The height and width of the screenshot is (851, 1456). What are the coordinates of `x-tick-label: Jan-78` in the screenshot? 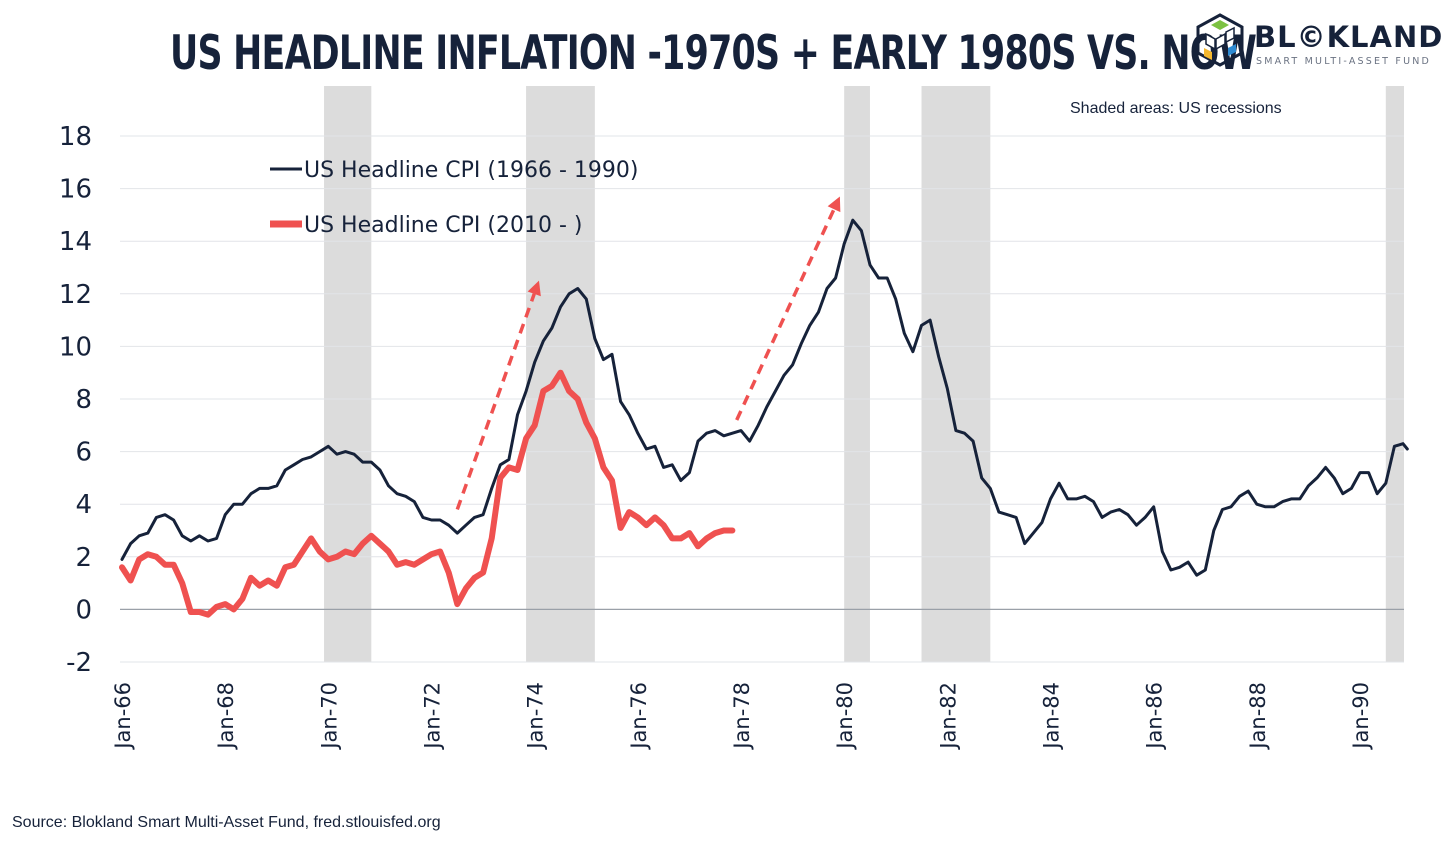 It's located at (742, 716).